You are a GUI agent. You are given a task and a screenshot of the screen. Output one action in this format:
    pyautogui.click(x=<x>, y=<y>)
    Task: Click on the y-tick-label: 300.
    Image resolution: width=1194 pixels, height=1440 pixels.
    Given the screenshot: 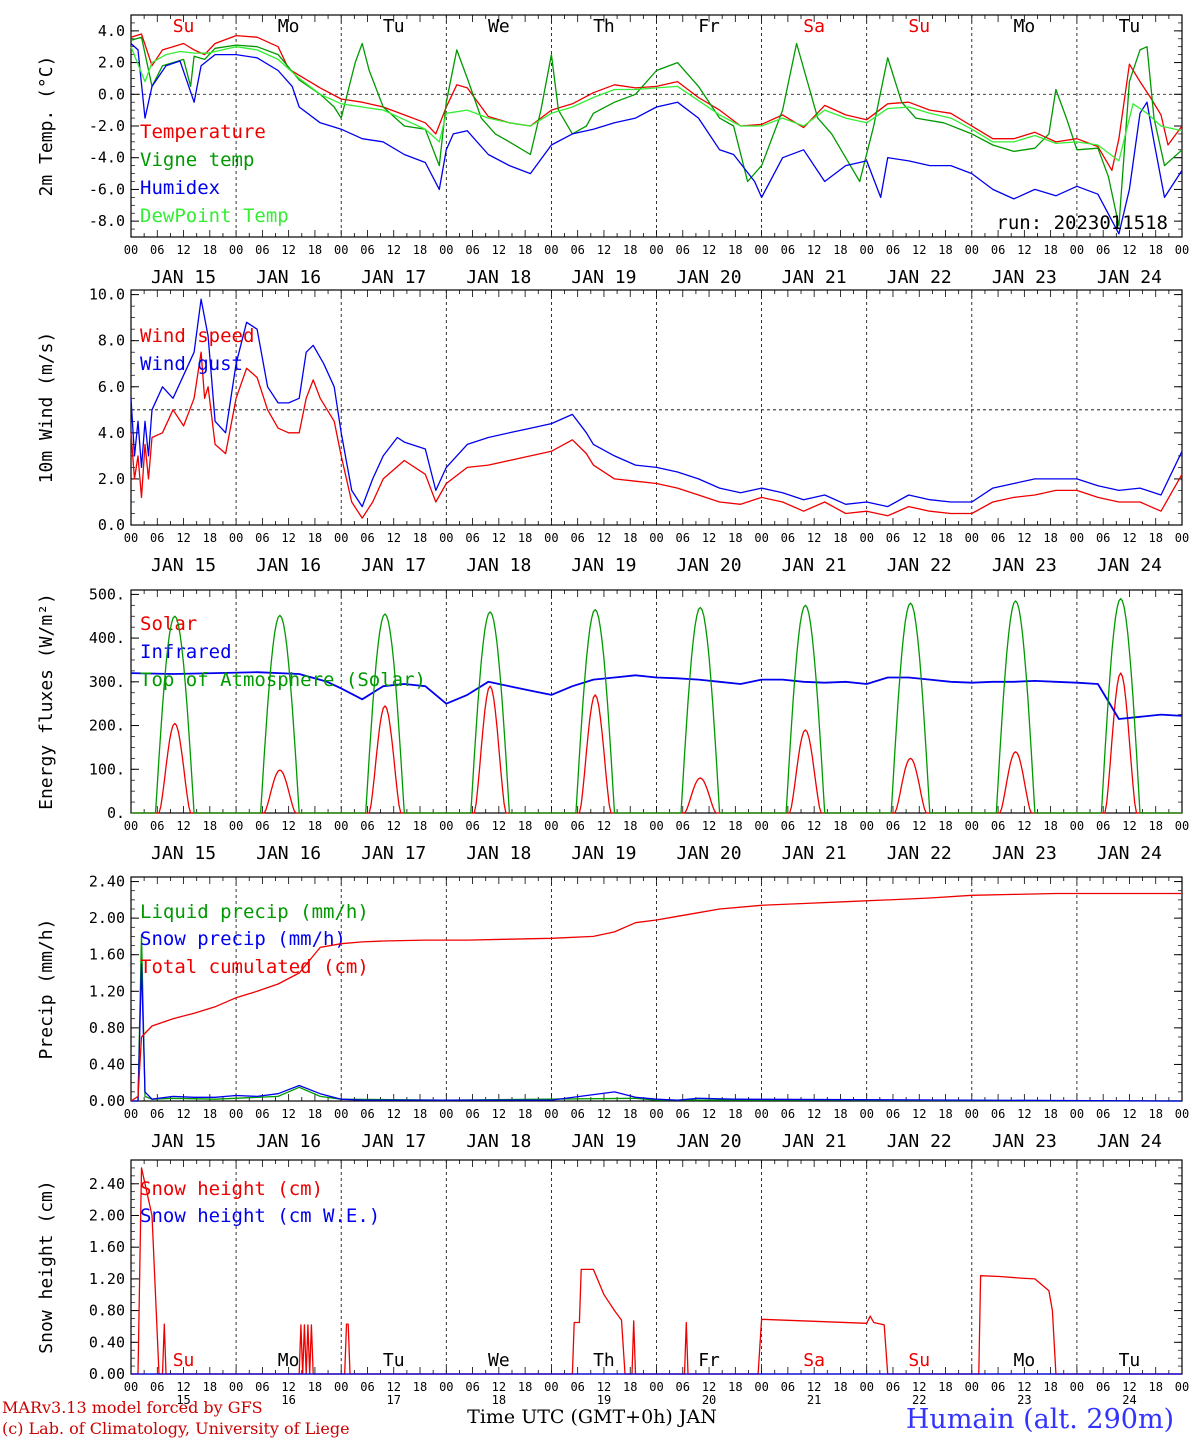 What is the action you would take?
    pyautogui.click(x=107, y=682)
    